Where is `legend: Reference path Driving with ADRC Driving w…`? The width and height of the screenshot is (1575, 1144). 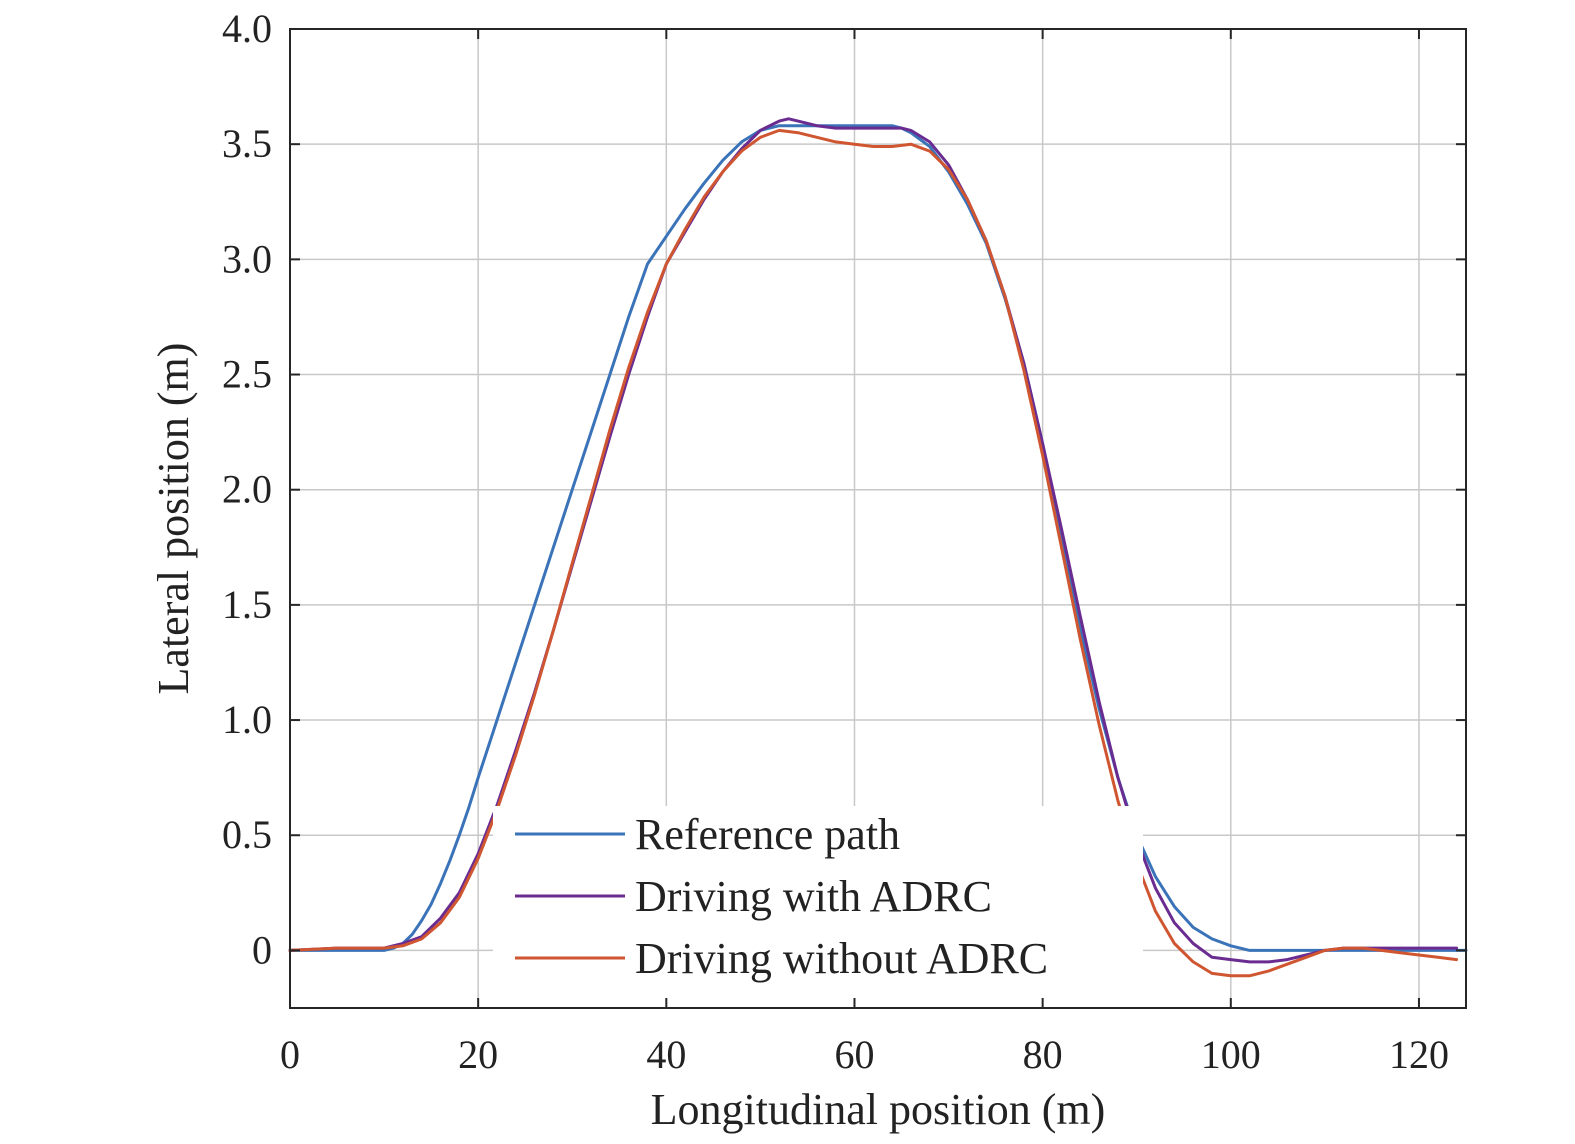 legend: Reference path Driving with ADRC Driving w… is located at coordinates (781, 896).